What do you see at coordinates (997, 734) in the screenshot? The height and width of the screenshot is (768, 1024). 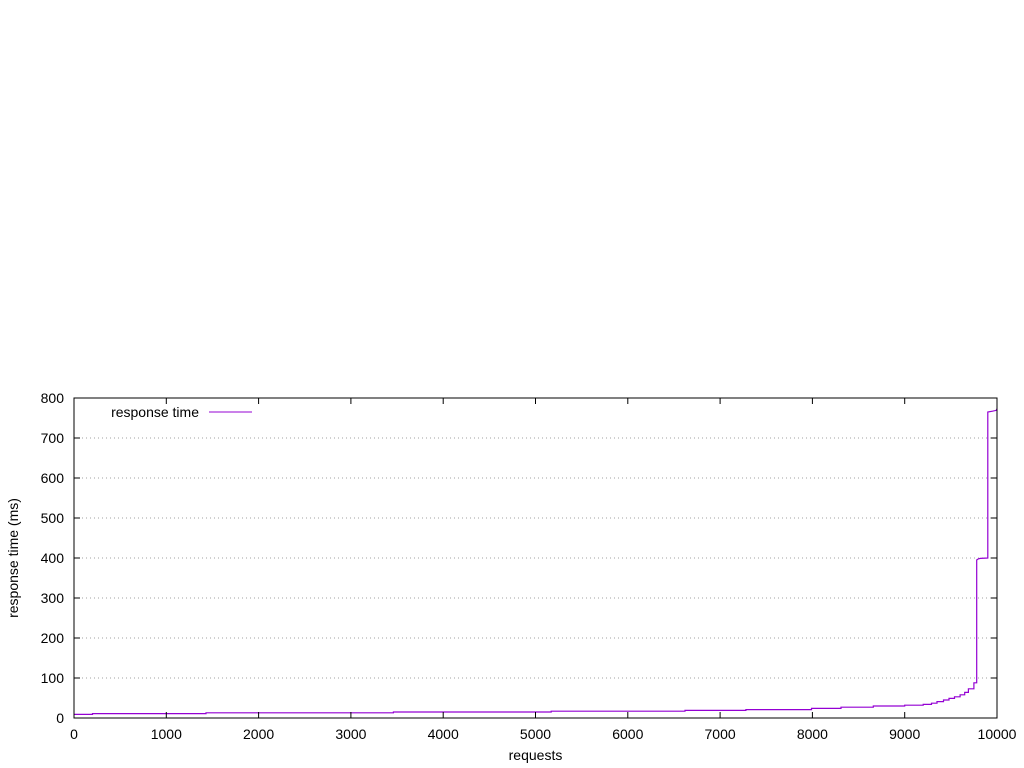 I see `x-tick-label: 10000` at bounding box center [997, 734].